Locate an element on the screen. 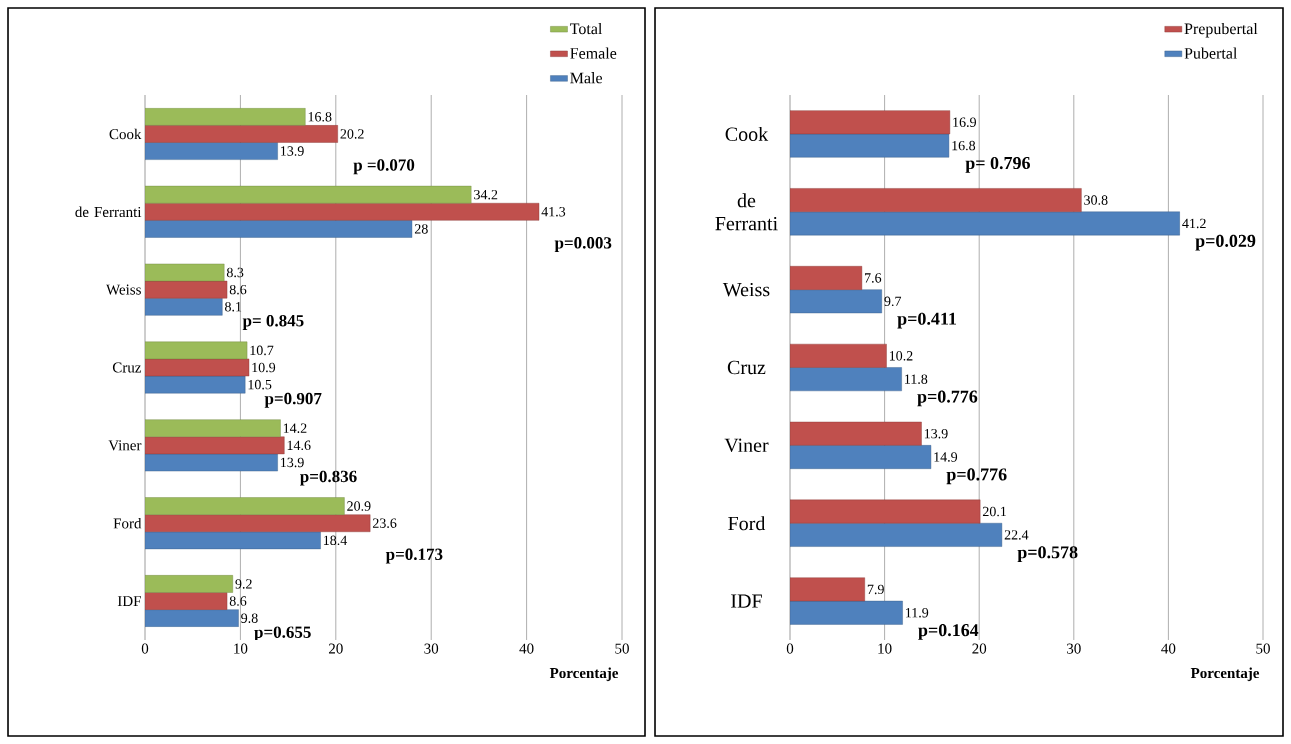 The height and width of the screenshot is (744, 1291). annotation: p=0.173 is located at coordinates (414, 556).